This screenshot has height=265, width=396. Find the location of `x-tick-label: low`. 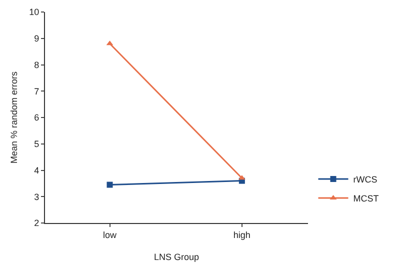

x-tick-label: low is located at coordinates (110, 235).